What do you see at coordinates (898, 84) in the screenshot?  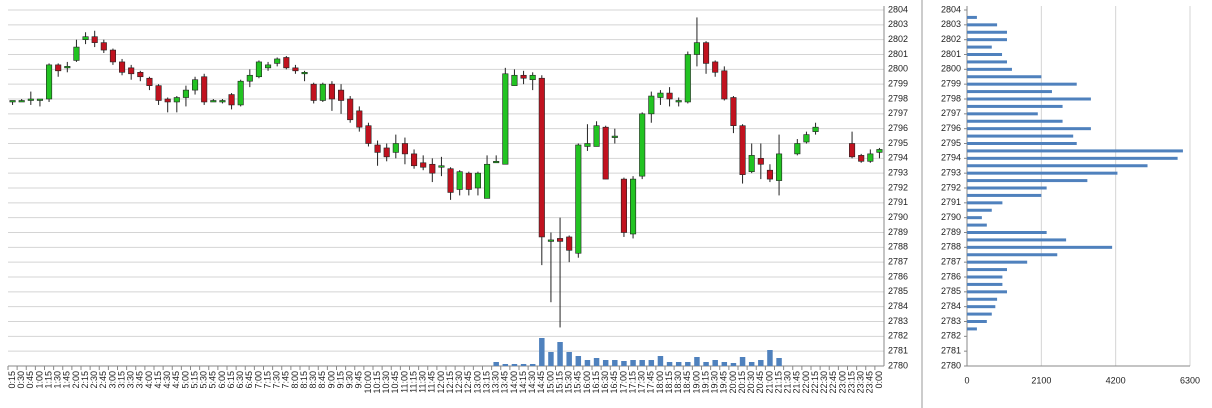 I see `y-tick-label: 2799` at bounding box center [898, 84].